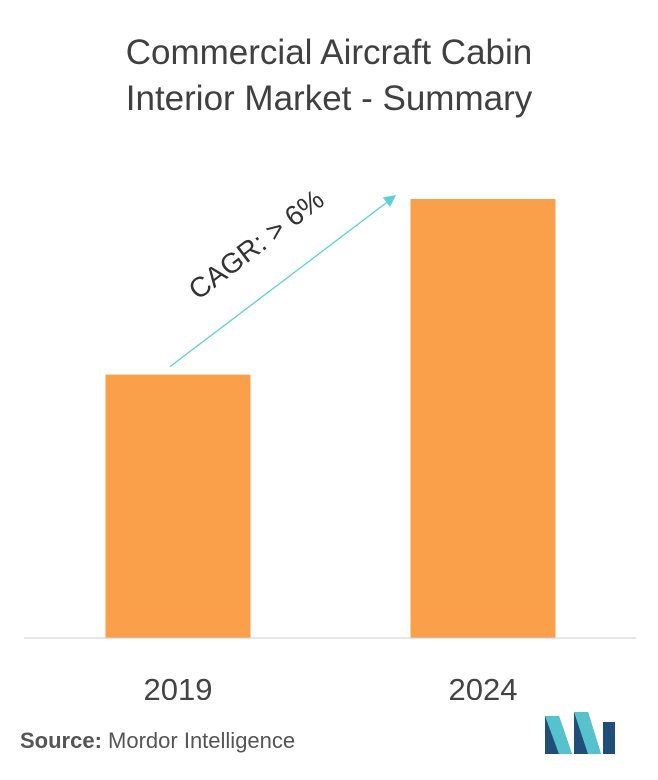 The height and width of the screenshot is (780, 658). Describe the element at coordinates (389, 201) in the screenshot. I see `cagr-arrow-head` at that location.